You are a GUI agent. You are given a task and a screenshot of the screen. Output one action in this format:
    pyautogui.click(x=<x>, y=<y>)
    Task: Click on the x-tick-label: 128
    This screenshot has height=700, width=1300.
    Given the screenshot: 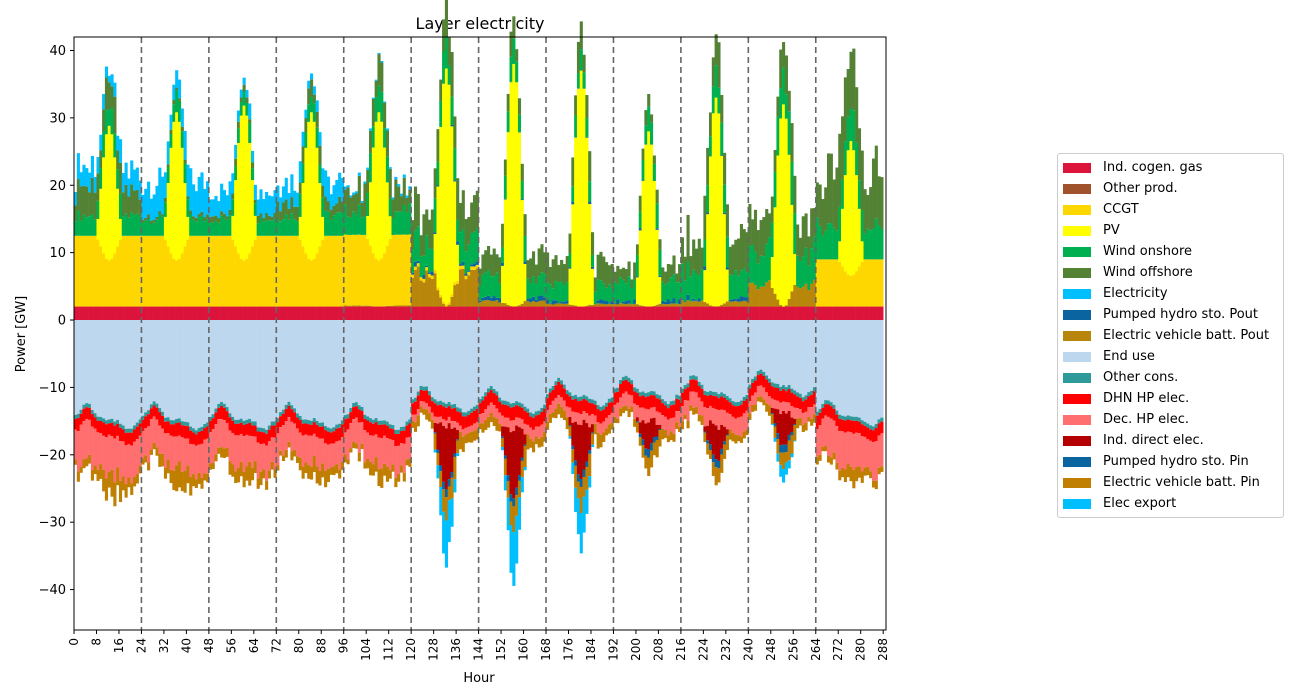 What is the action you would take?
    pyautogui.click(x=434, y=649)
    